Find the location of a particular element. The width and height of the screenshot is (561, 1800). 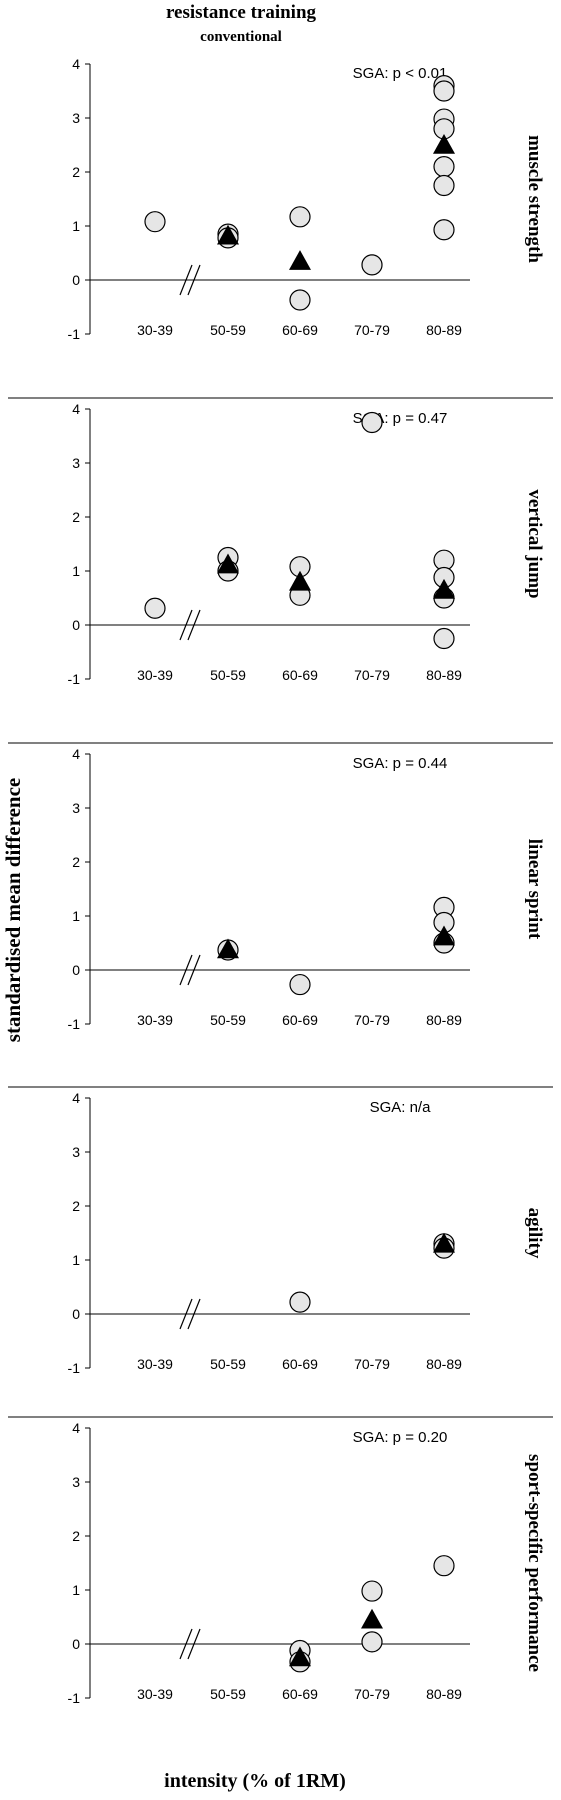

panel-title: agility is located at coordinates (534, 1233).